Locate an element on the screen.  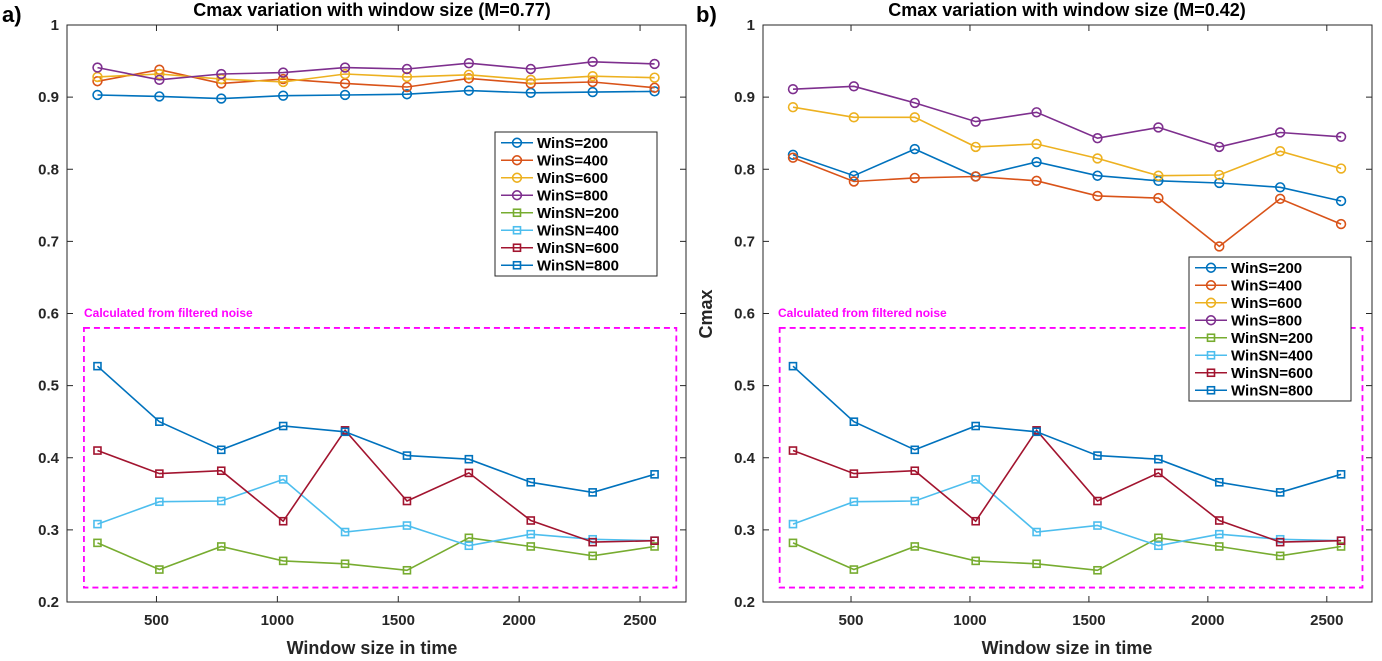
panel-a-y-tick-label: 0.7 is located at coordinates (48, 241).